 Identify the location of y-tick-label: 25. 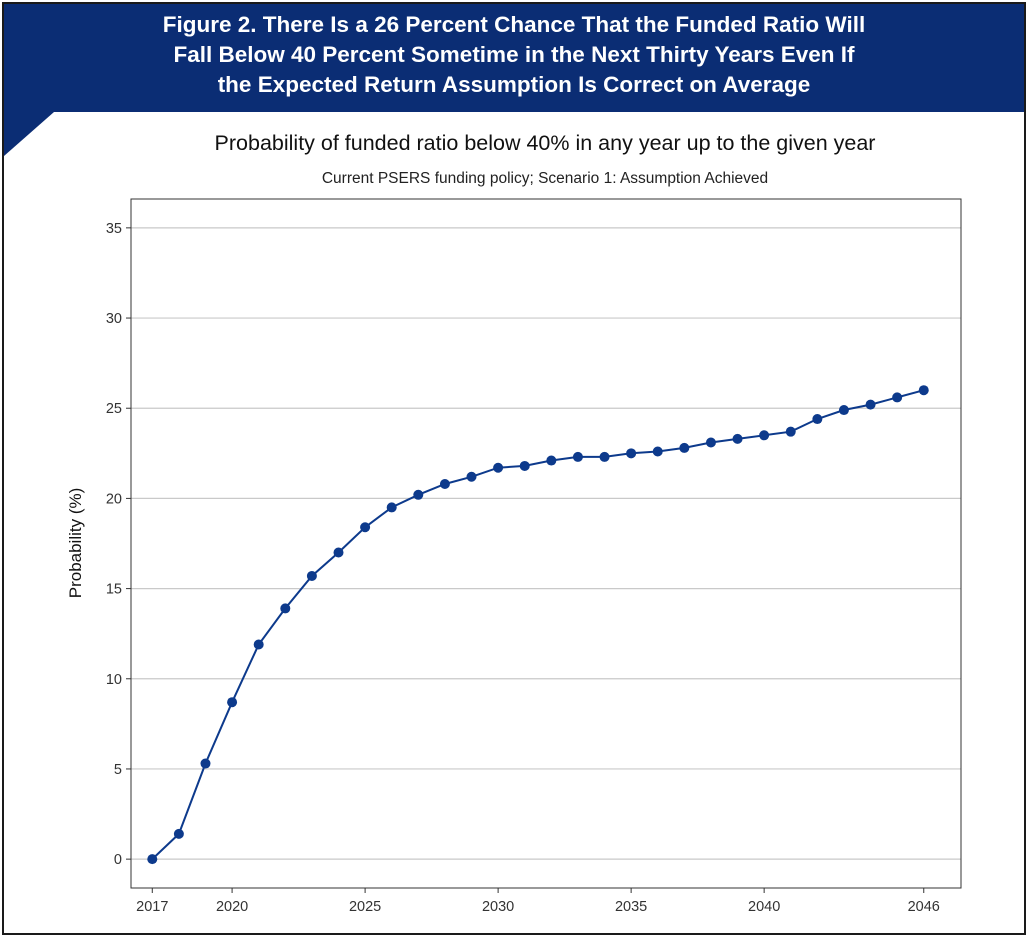
(114, 409).